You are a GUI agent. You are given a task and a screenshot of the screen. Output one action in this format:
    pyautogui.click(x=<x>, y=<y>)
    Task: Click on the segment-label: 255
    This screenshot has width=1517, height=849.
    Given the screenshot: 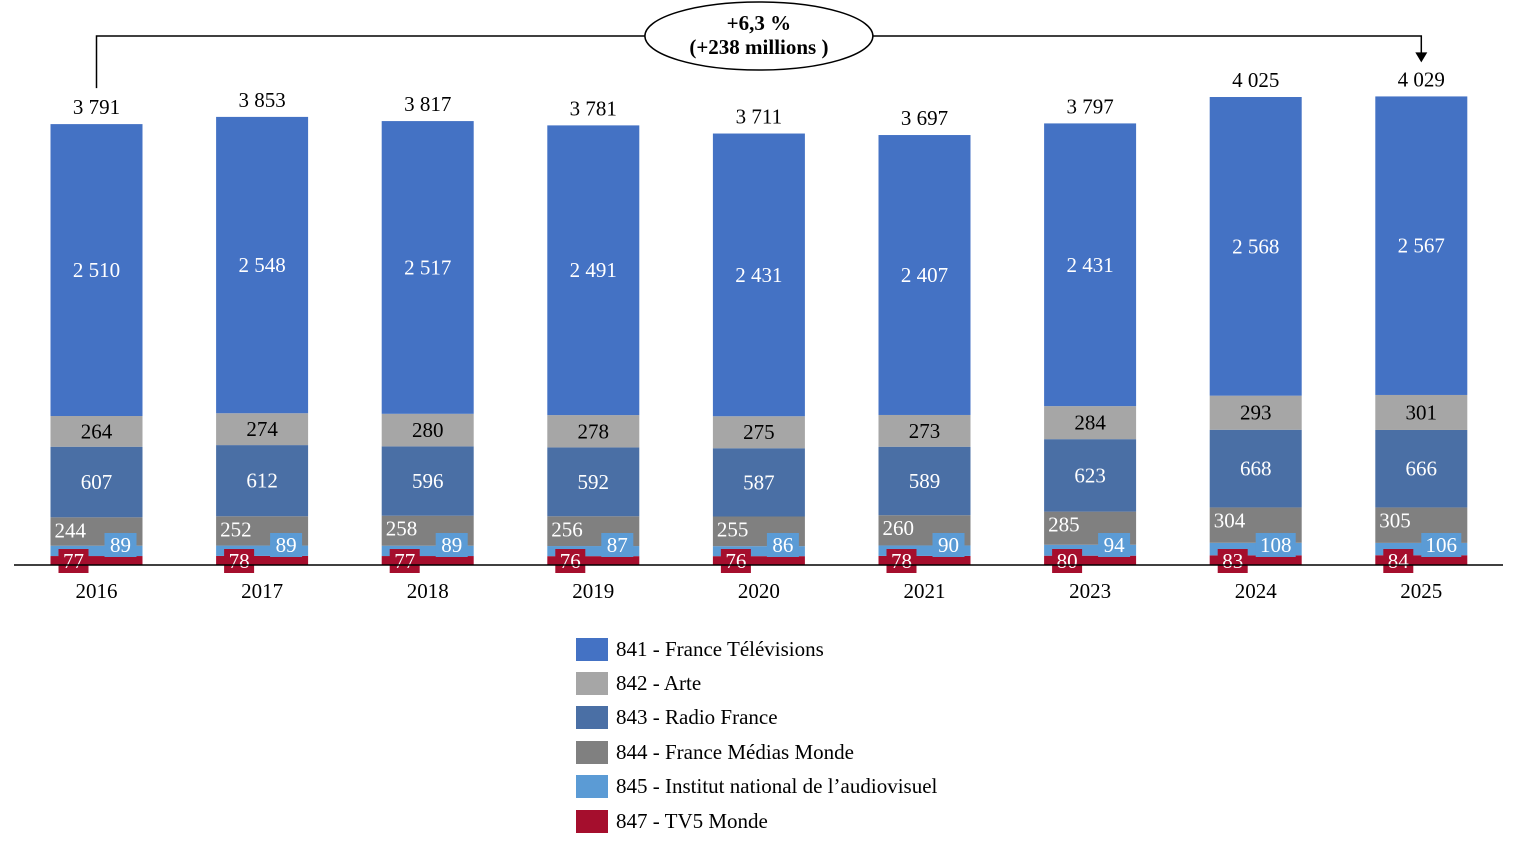 What is the action you would take?
    pyautogui.click(x=733, y=530)
    